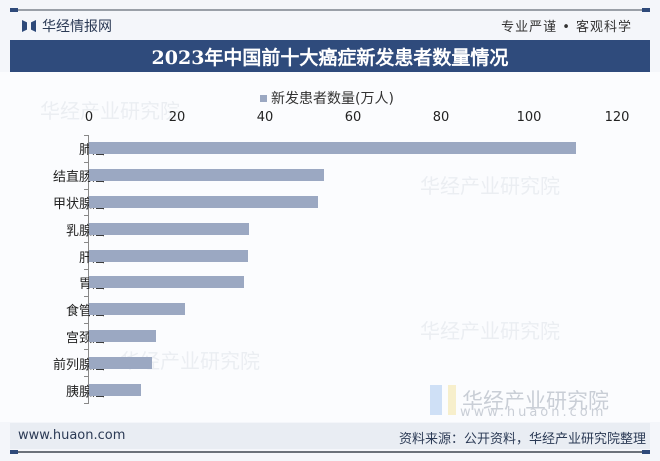 The image size is (660, 461). Describe the element at coordinates (177, 117) in the screenshot. I see `x-tick-label: 20` at that location.